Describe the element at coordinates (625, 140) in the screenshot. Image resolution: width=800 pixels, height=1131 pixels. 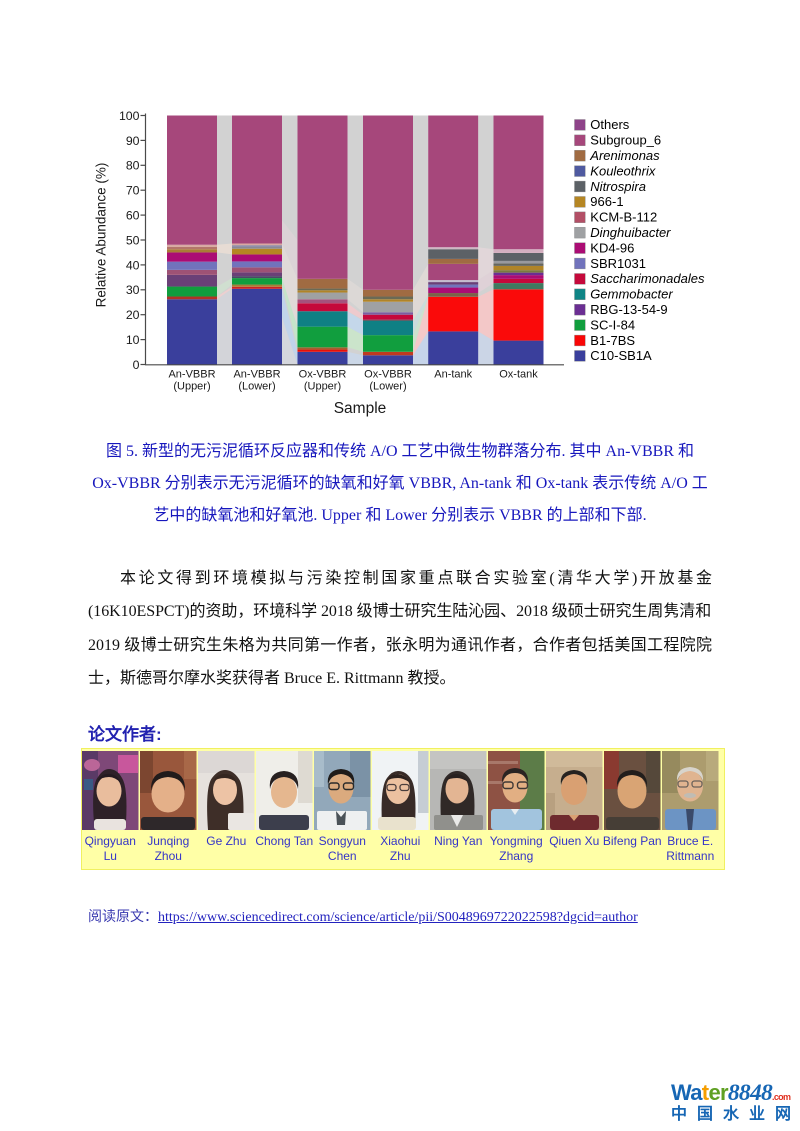
I see `svg-text: Subgroup_6` at that location.